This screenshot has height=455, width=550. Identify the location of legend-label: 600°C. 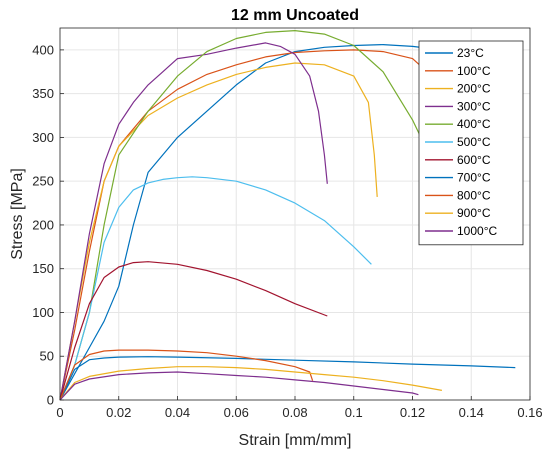
(474, 160).